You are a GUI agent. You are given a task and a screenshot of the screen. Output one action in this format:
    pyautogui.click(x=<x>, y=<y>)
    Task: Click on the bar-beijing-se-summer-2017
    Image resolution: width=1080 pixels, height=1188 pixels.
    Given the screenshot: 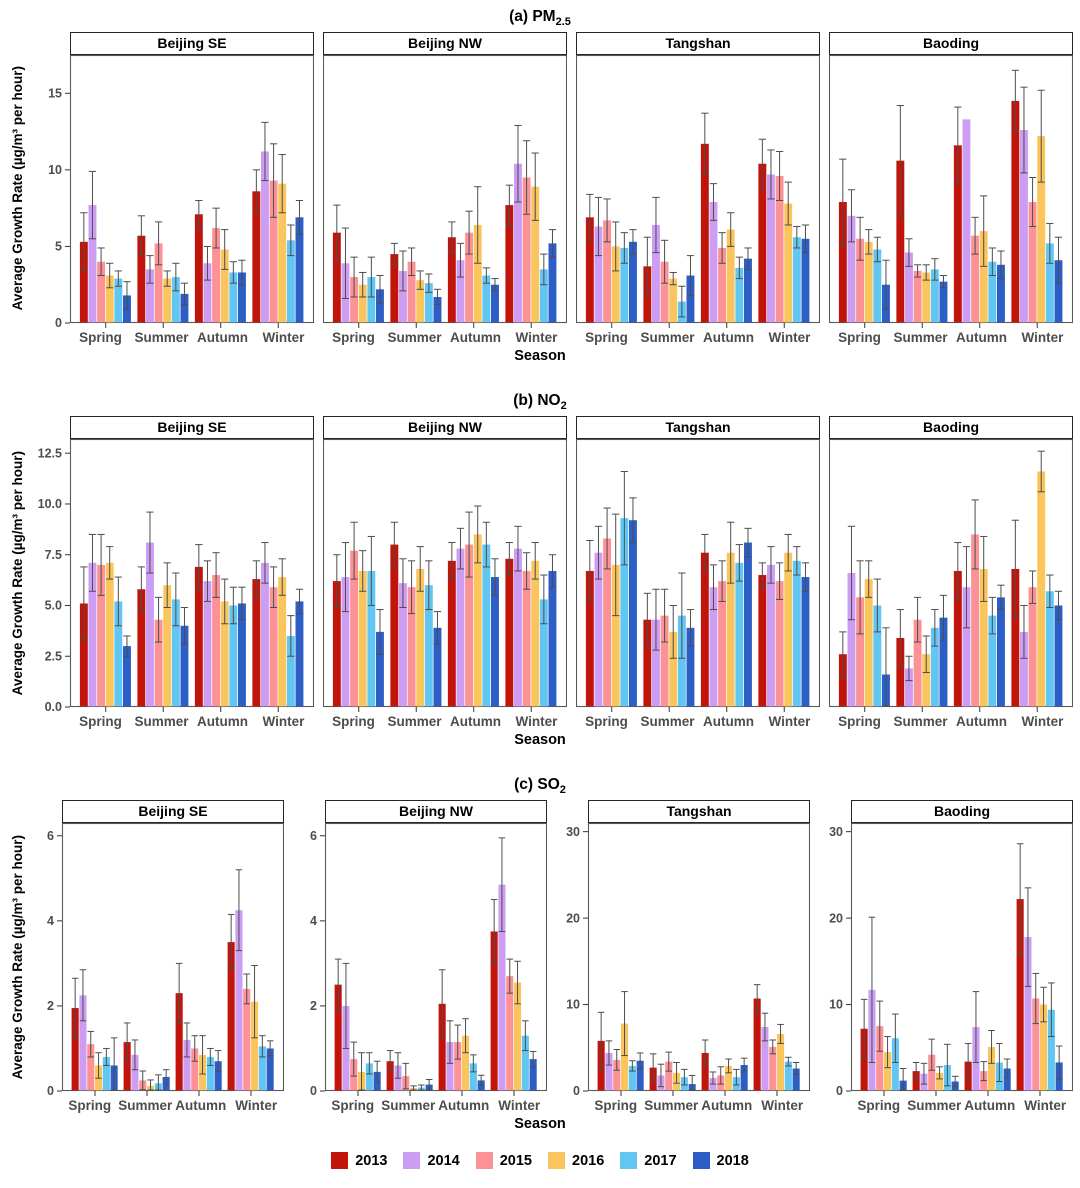 What is the action you would take?
    pyautogui.click(x=175, y=300)
    